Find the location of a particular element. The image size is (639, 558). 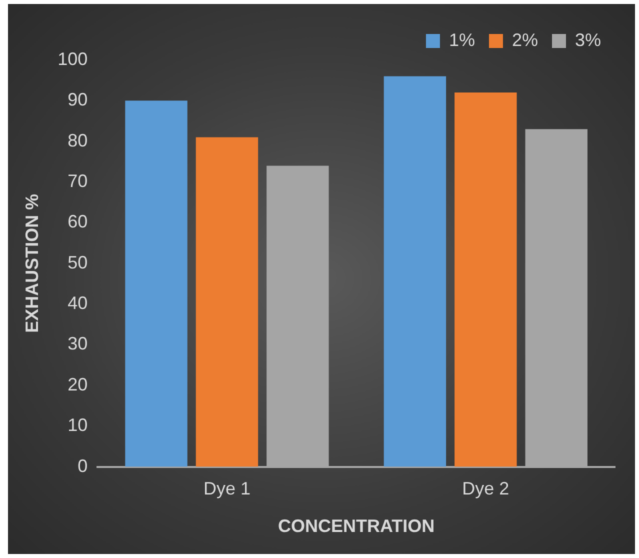

legend-label: 3% is located at coordinates (587, 40).